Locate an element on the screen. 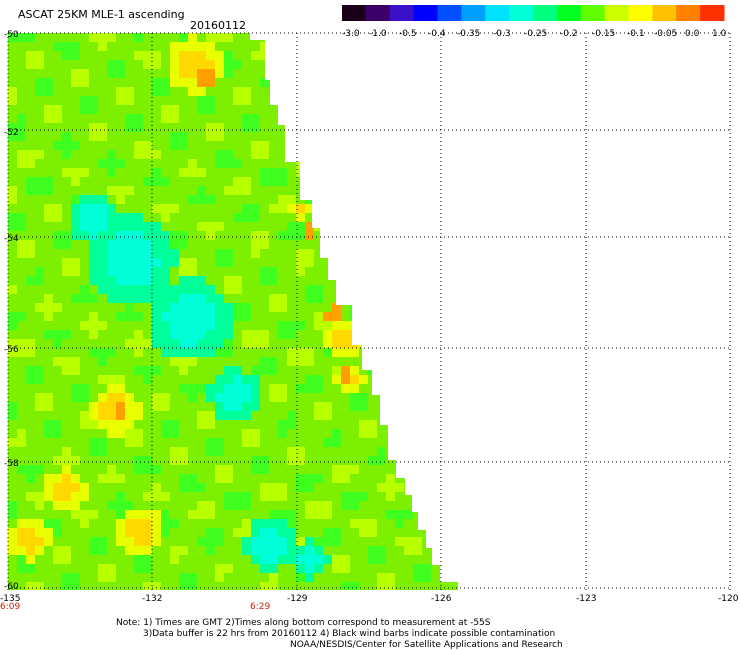 Image resolution: width=740 pixels, height=650 pixels. lat-label: -52 is located at coordinates (11, 133).